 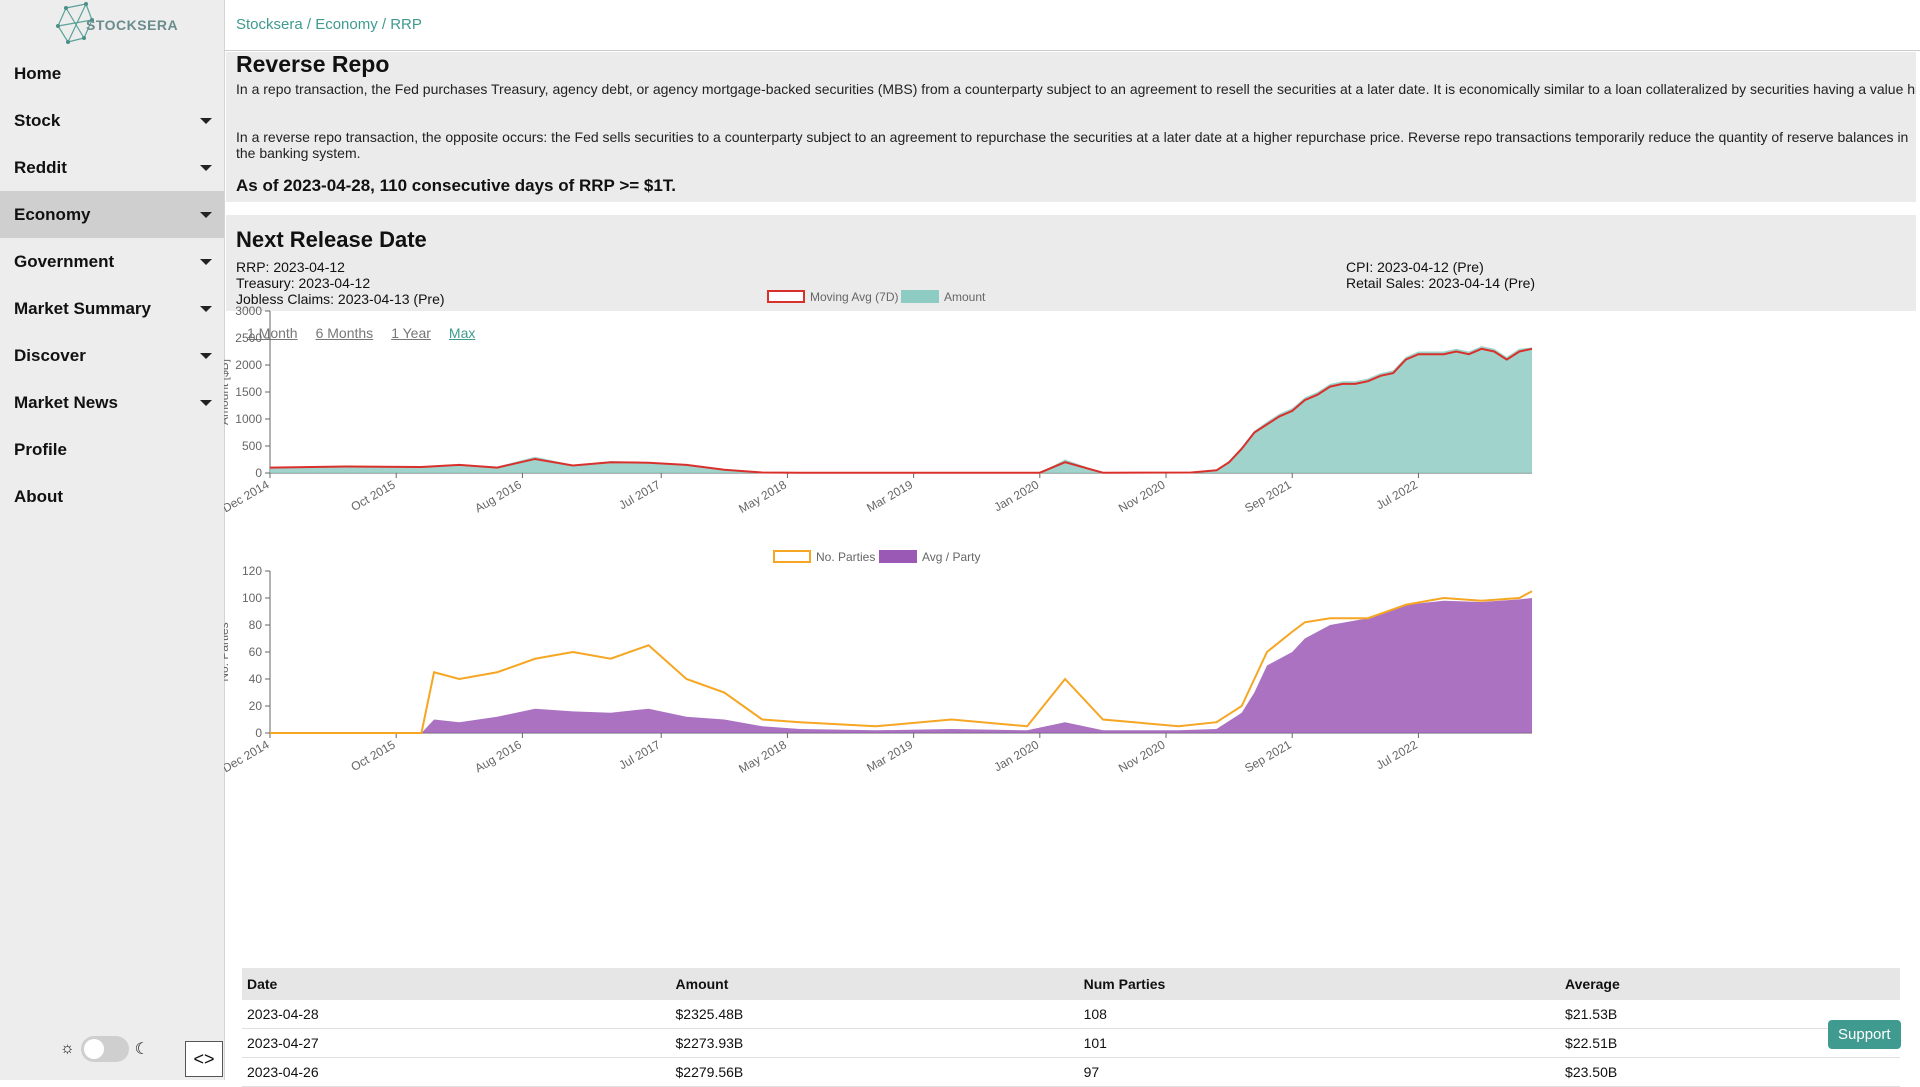 I want to click on sidebar-item-stock: Stock, so click(x=112, y=120).